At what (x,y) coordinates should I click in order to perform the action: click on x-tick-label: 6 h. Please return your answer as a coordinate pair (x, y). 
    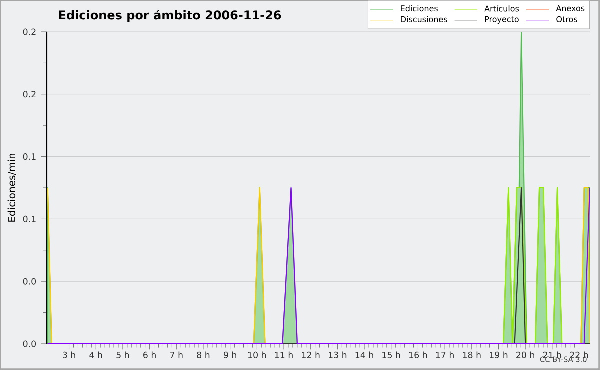
    Looking at the image, I should click on (150, 355).